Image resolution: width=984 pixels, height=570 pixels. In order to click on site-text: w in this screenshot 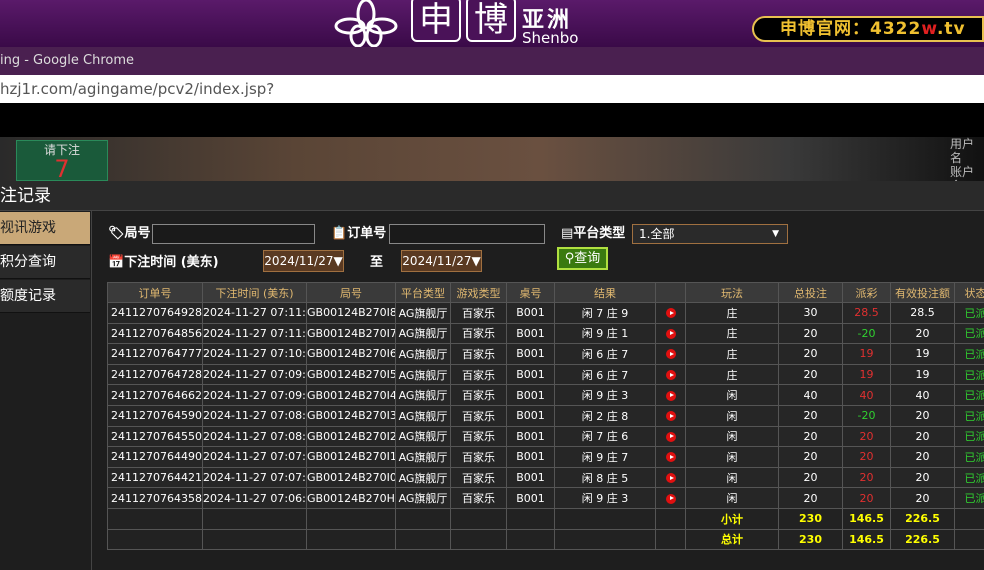, I will do `click(929, 29)`.